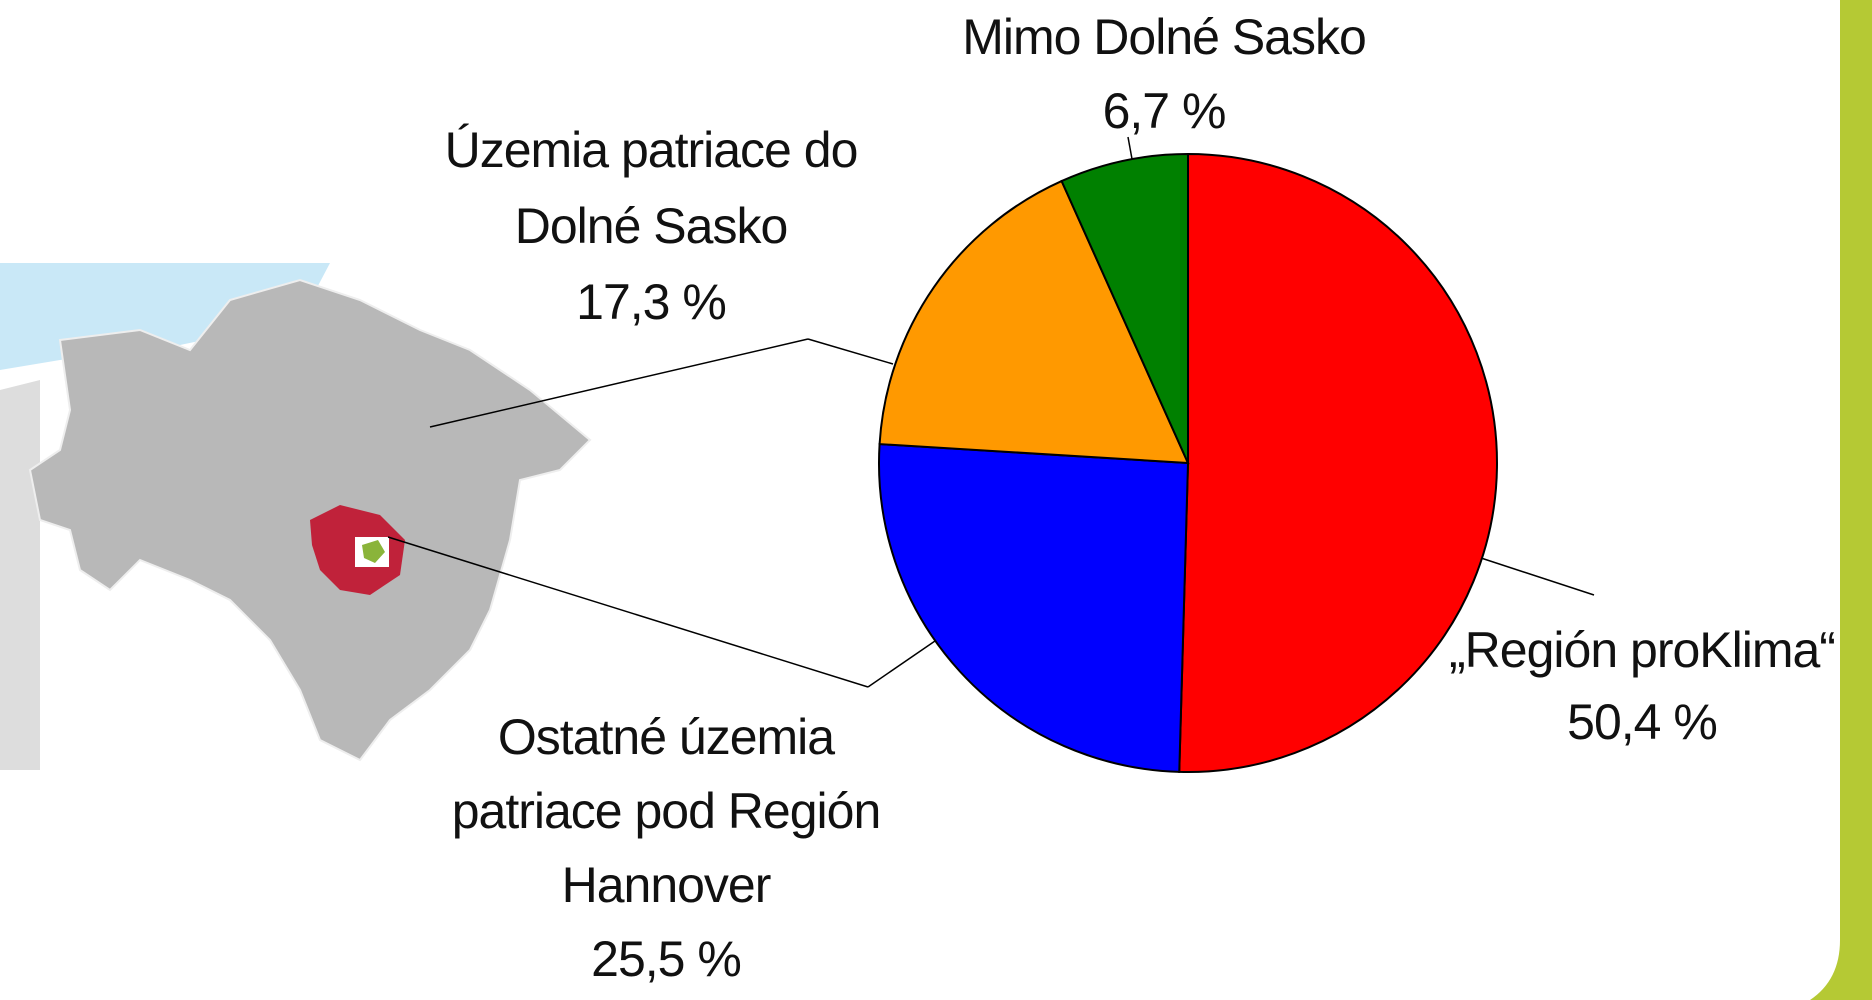  Describe the element at coordinates (1164, 37) in the screenshot. I see `category-label: Mimo Dolné Sasko` at that location.